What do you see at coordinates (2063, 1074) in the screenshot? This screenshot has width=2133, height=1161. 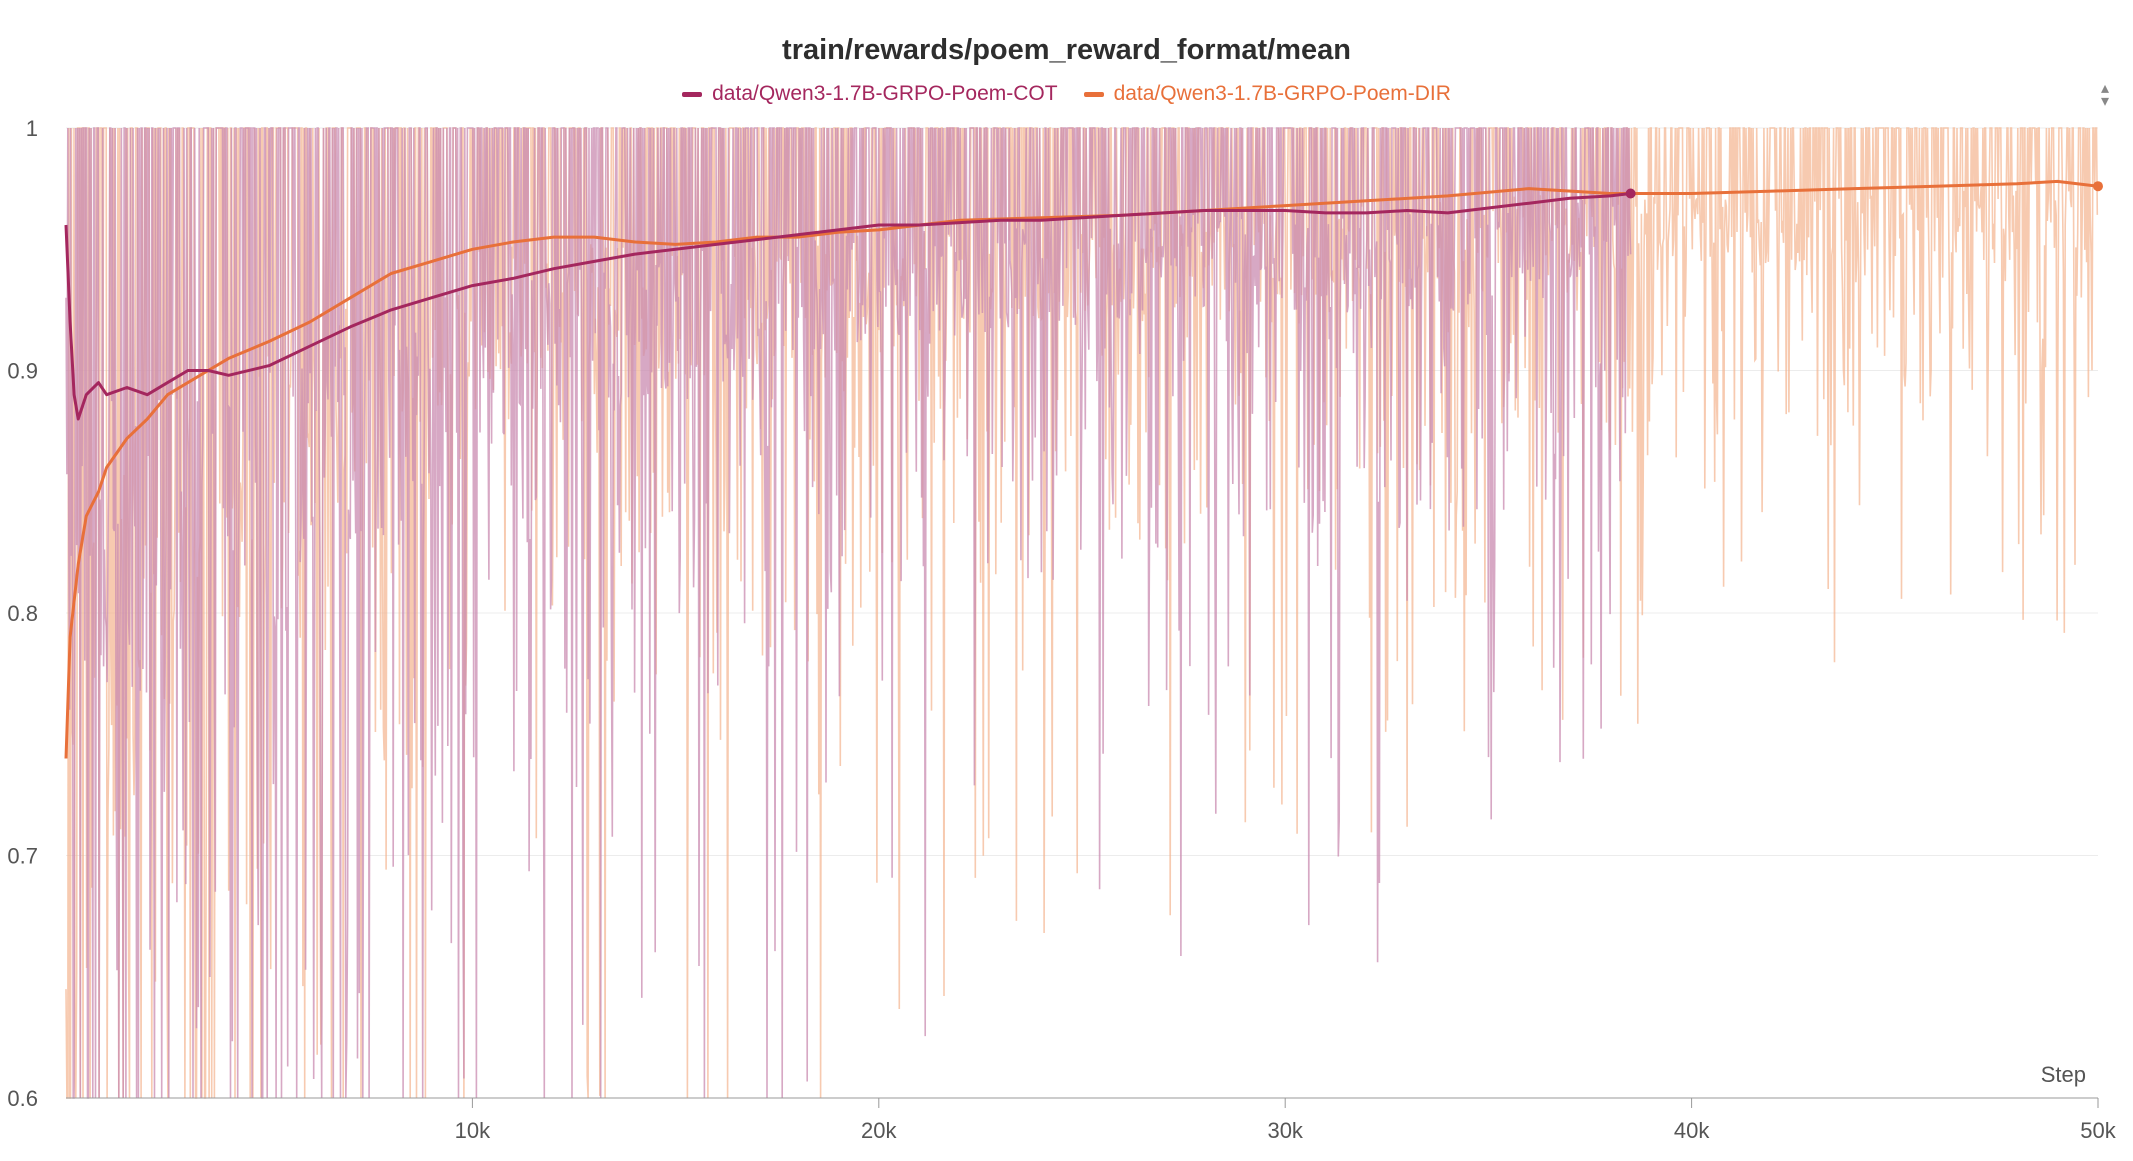 I see `x-axis-title: Step` at bounding box center [2063, 1074].